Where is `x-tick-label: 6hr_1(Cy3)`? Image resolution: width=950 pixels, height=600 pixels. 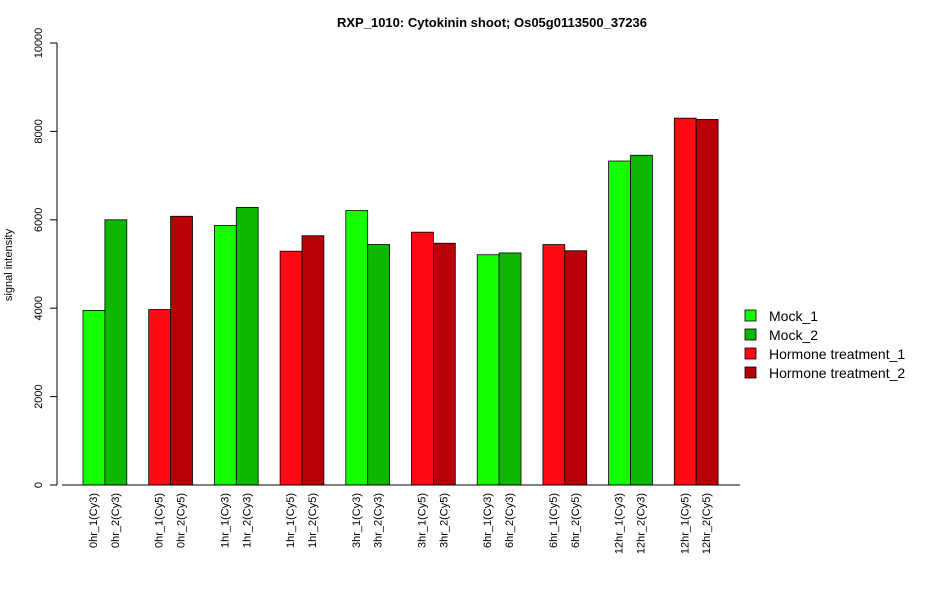 x-tick-label: 6hr_1(Cy3) is located at coordinates (488, 520).